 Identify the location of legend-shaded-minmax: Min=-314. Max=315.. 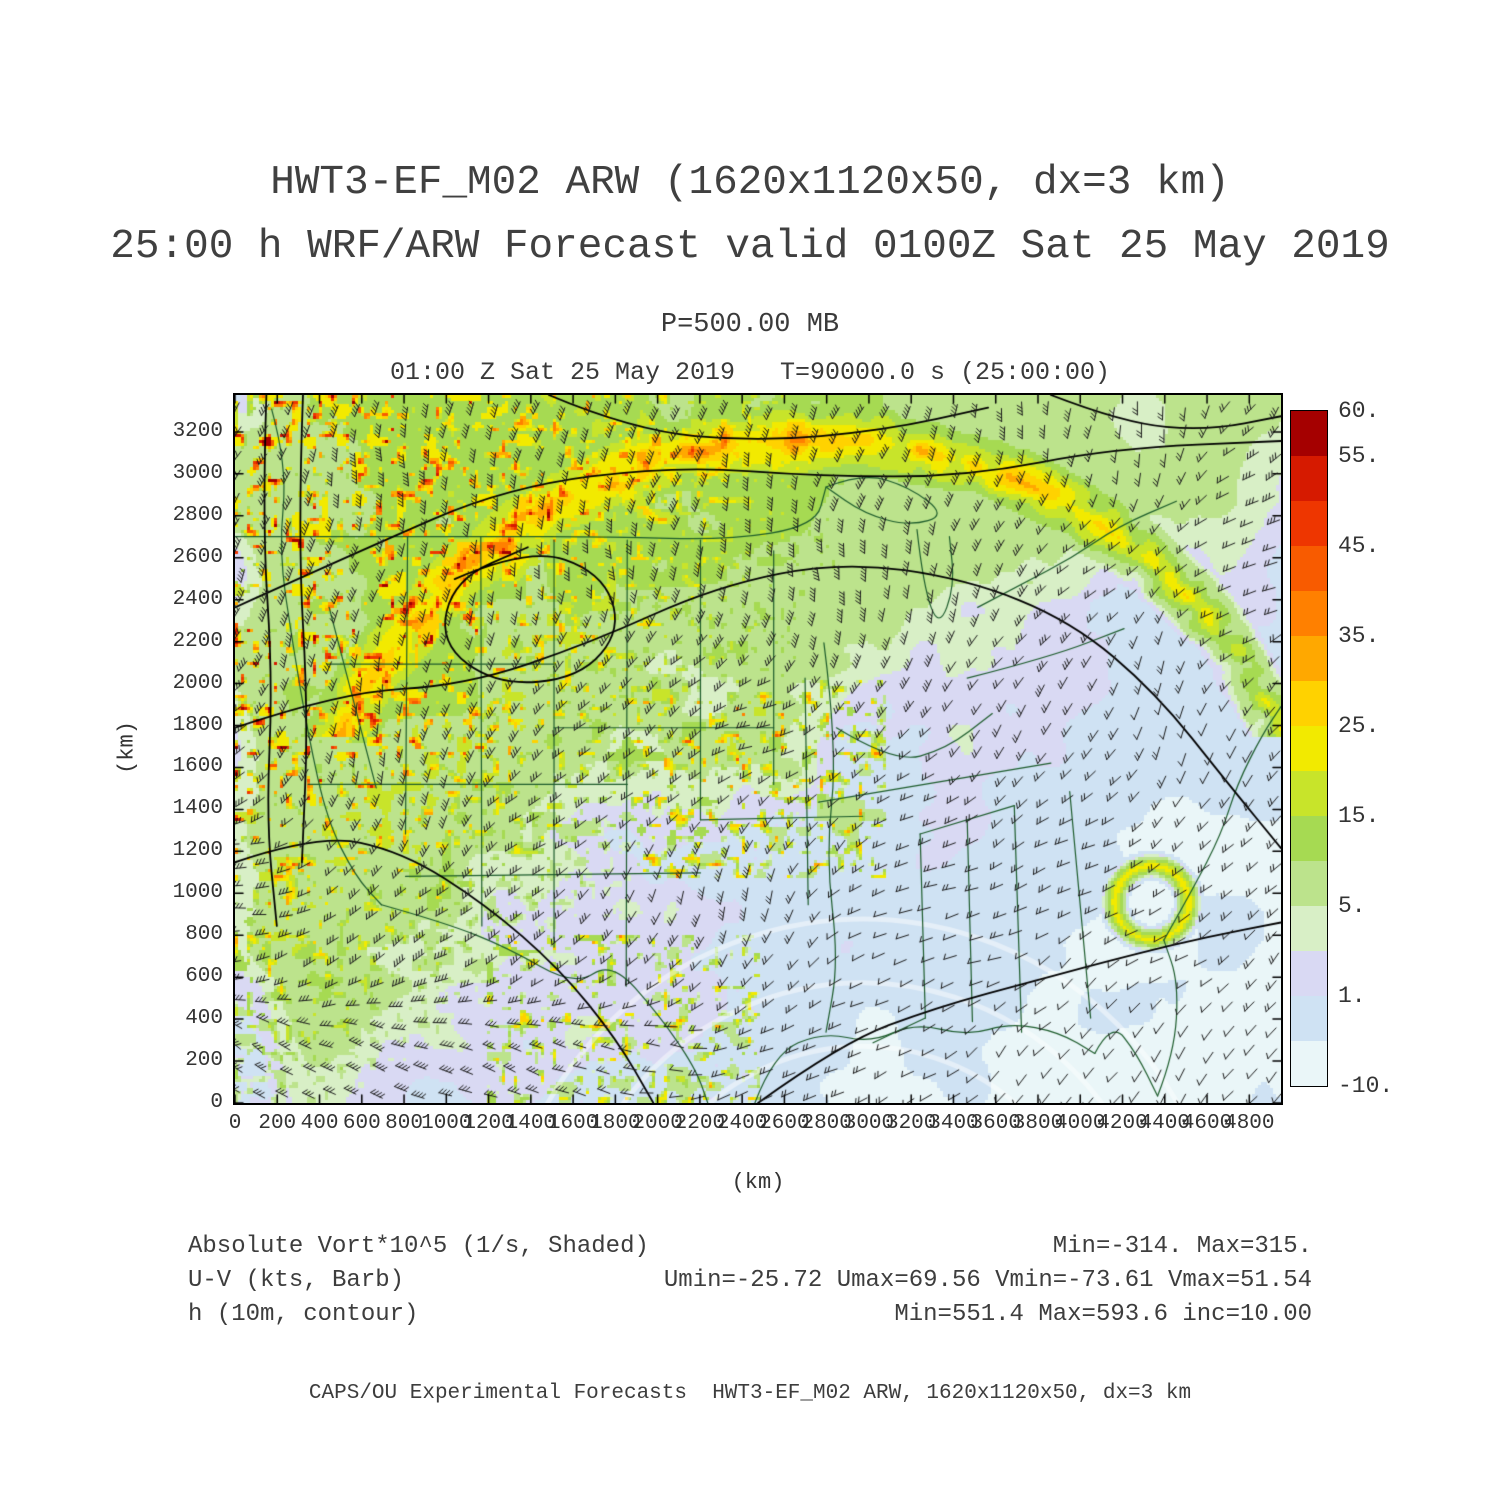
(1182, 1246).